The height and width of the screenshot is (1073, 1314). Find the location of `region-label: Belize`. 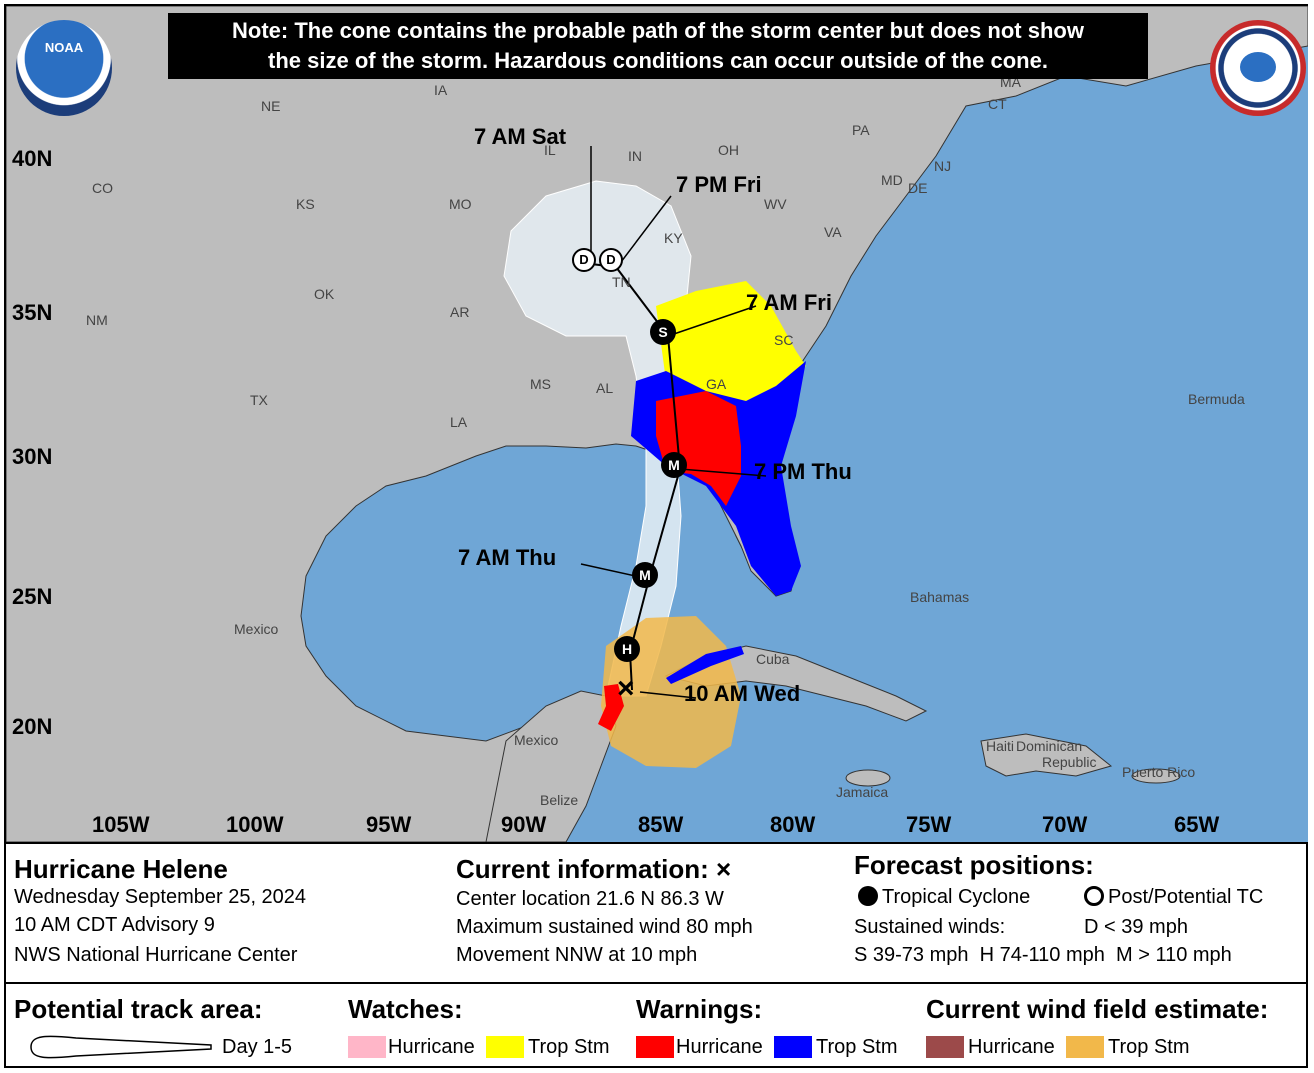

region-label: Belize is located at coordinates (559, 800).